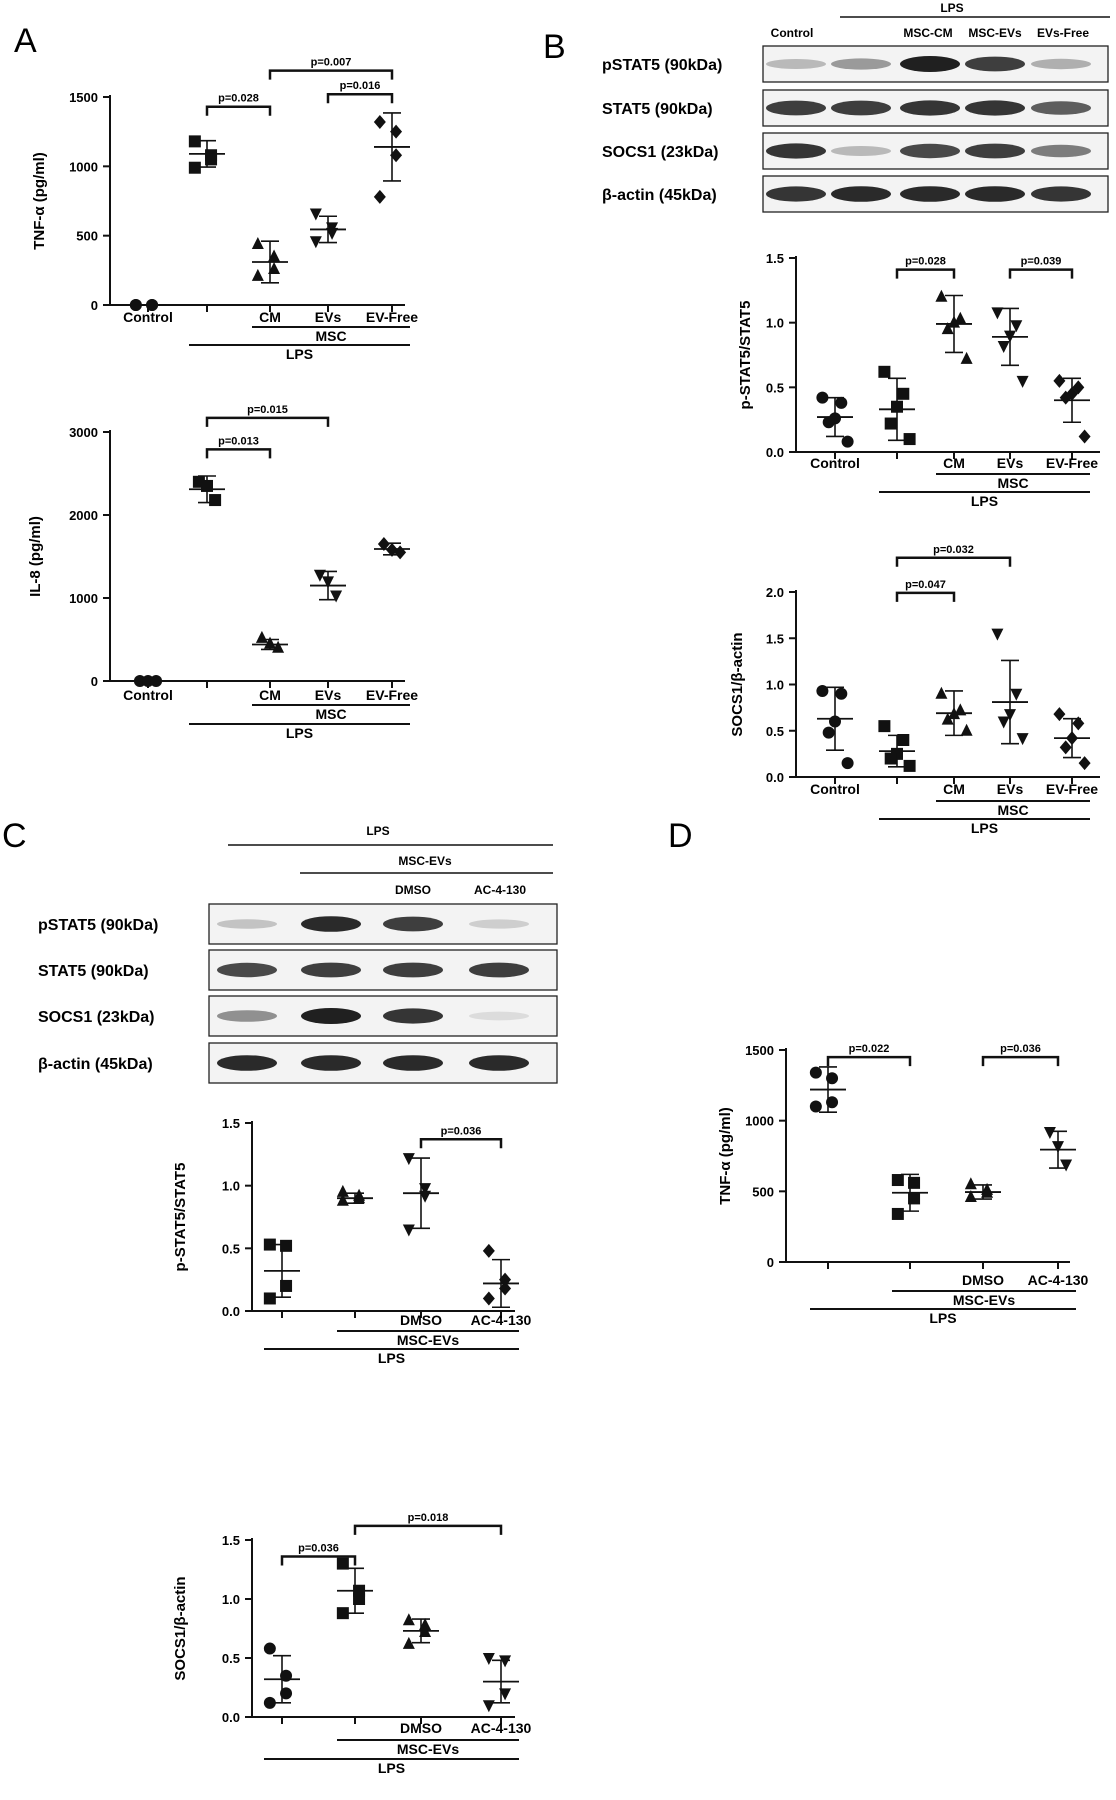  What do you see at coordinates (942, 1318) in the screenshot?
I see `treatment-label: LPS` at bounding box center [942, 1318].